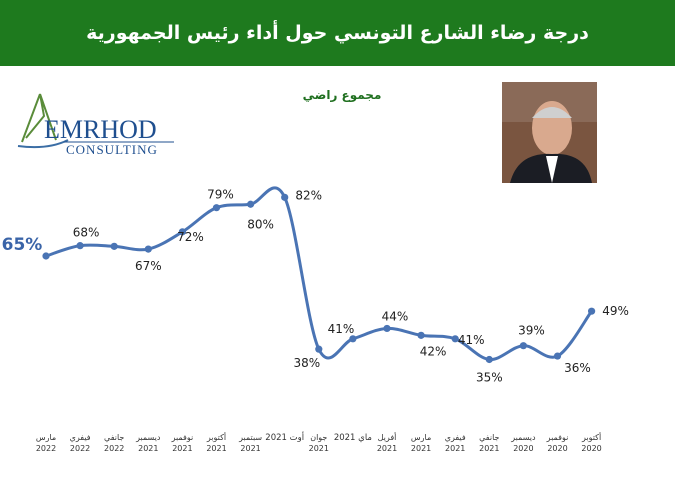 This screenshot has height=488, width=675. What do you see at coordinates (318, 437) in the screenshot?
I see `x-tick-label: جوان` at bounding box center [318, 437].